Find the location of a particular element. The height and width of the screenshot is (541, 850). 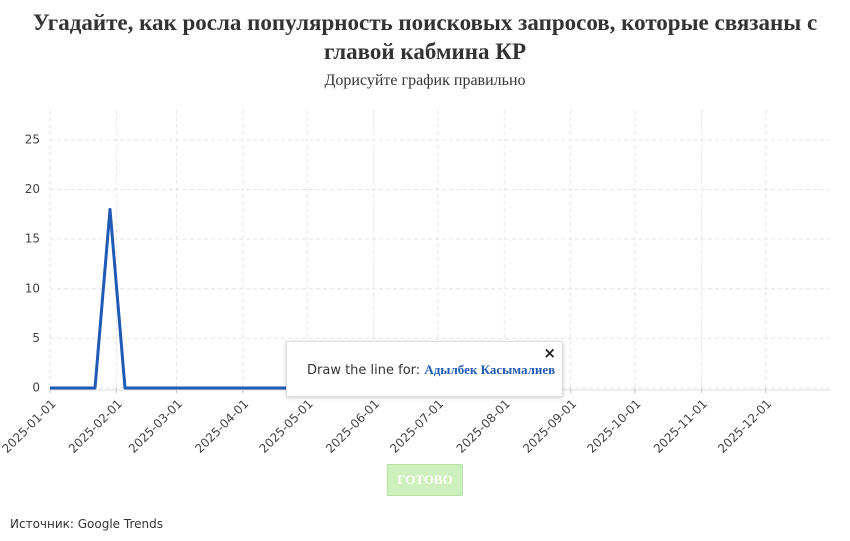

y-tick-label: 0 is located at coordinates (36, 388).